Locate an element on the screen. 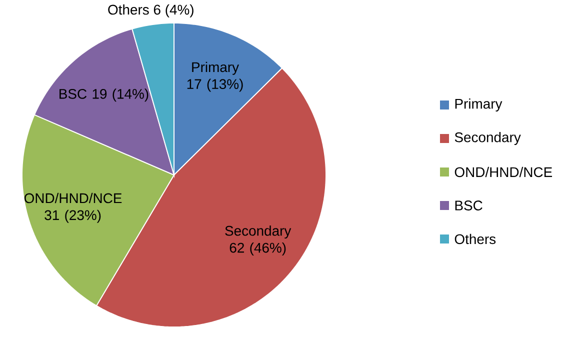 The height and width of the screenshot is (339, 572). slice-label: OND/HND/NCE is located at coordinates (73, 198).